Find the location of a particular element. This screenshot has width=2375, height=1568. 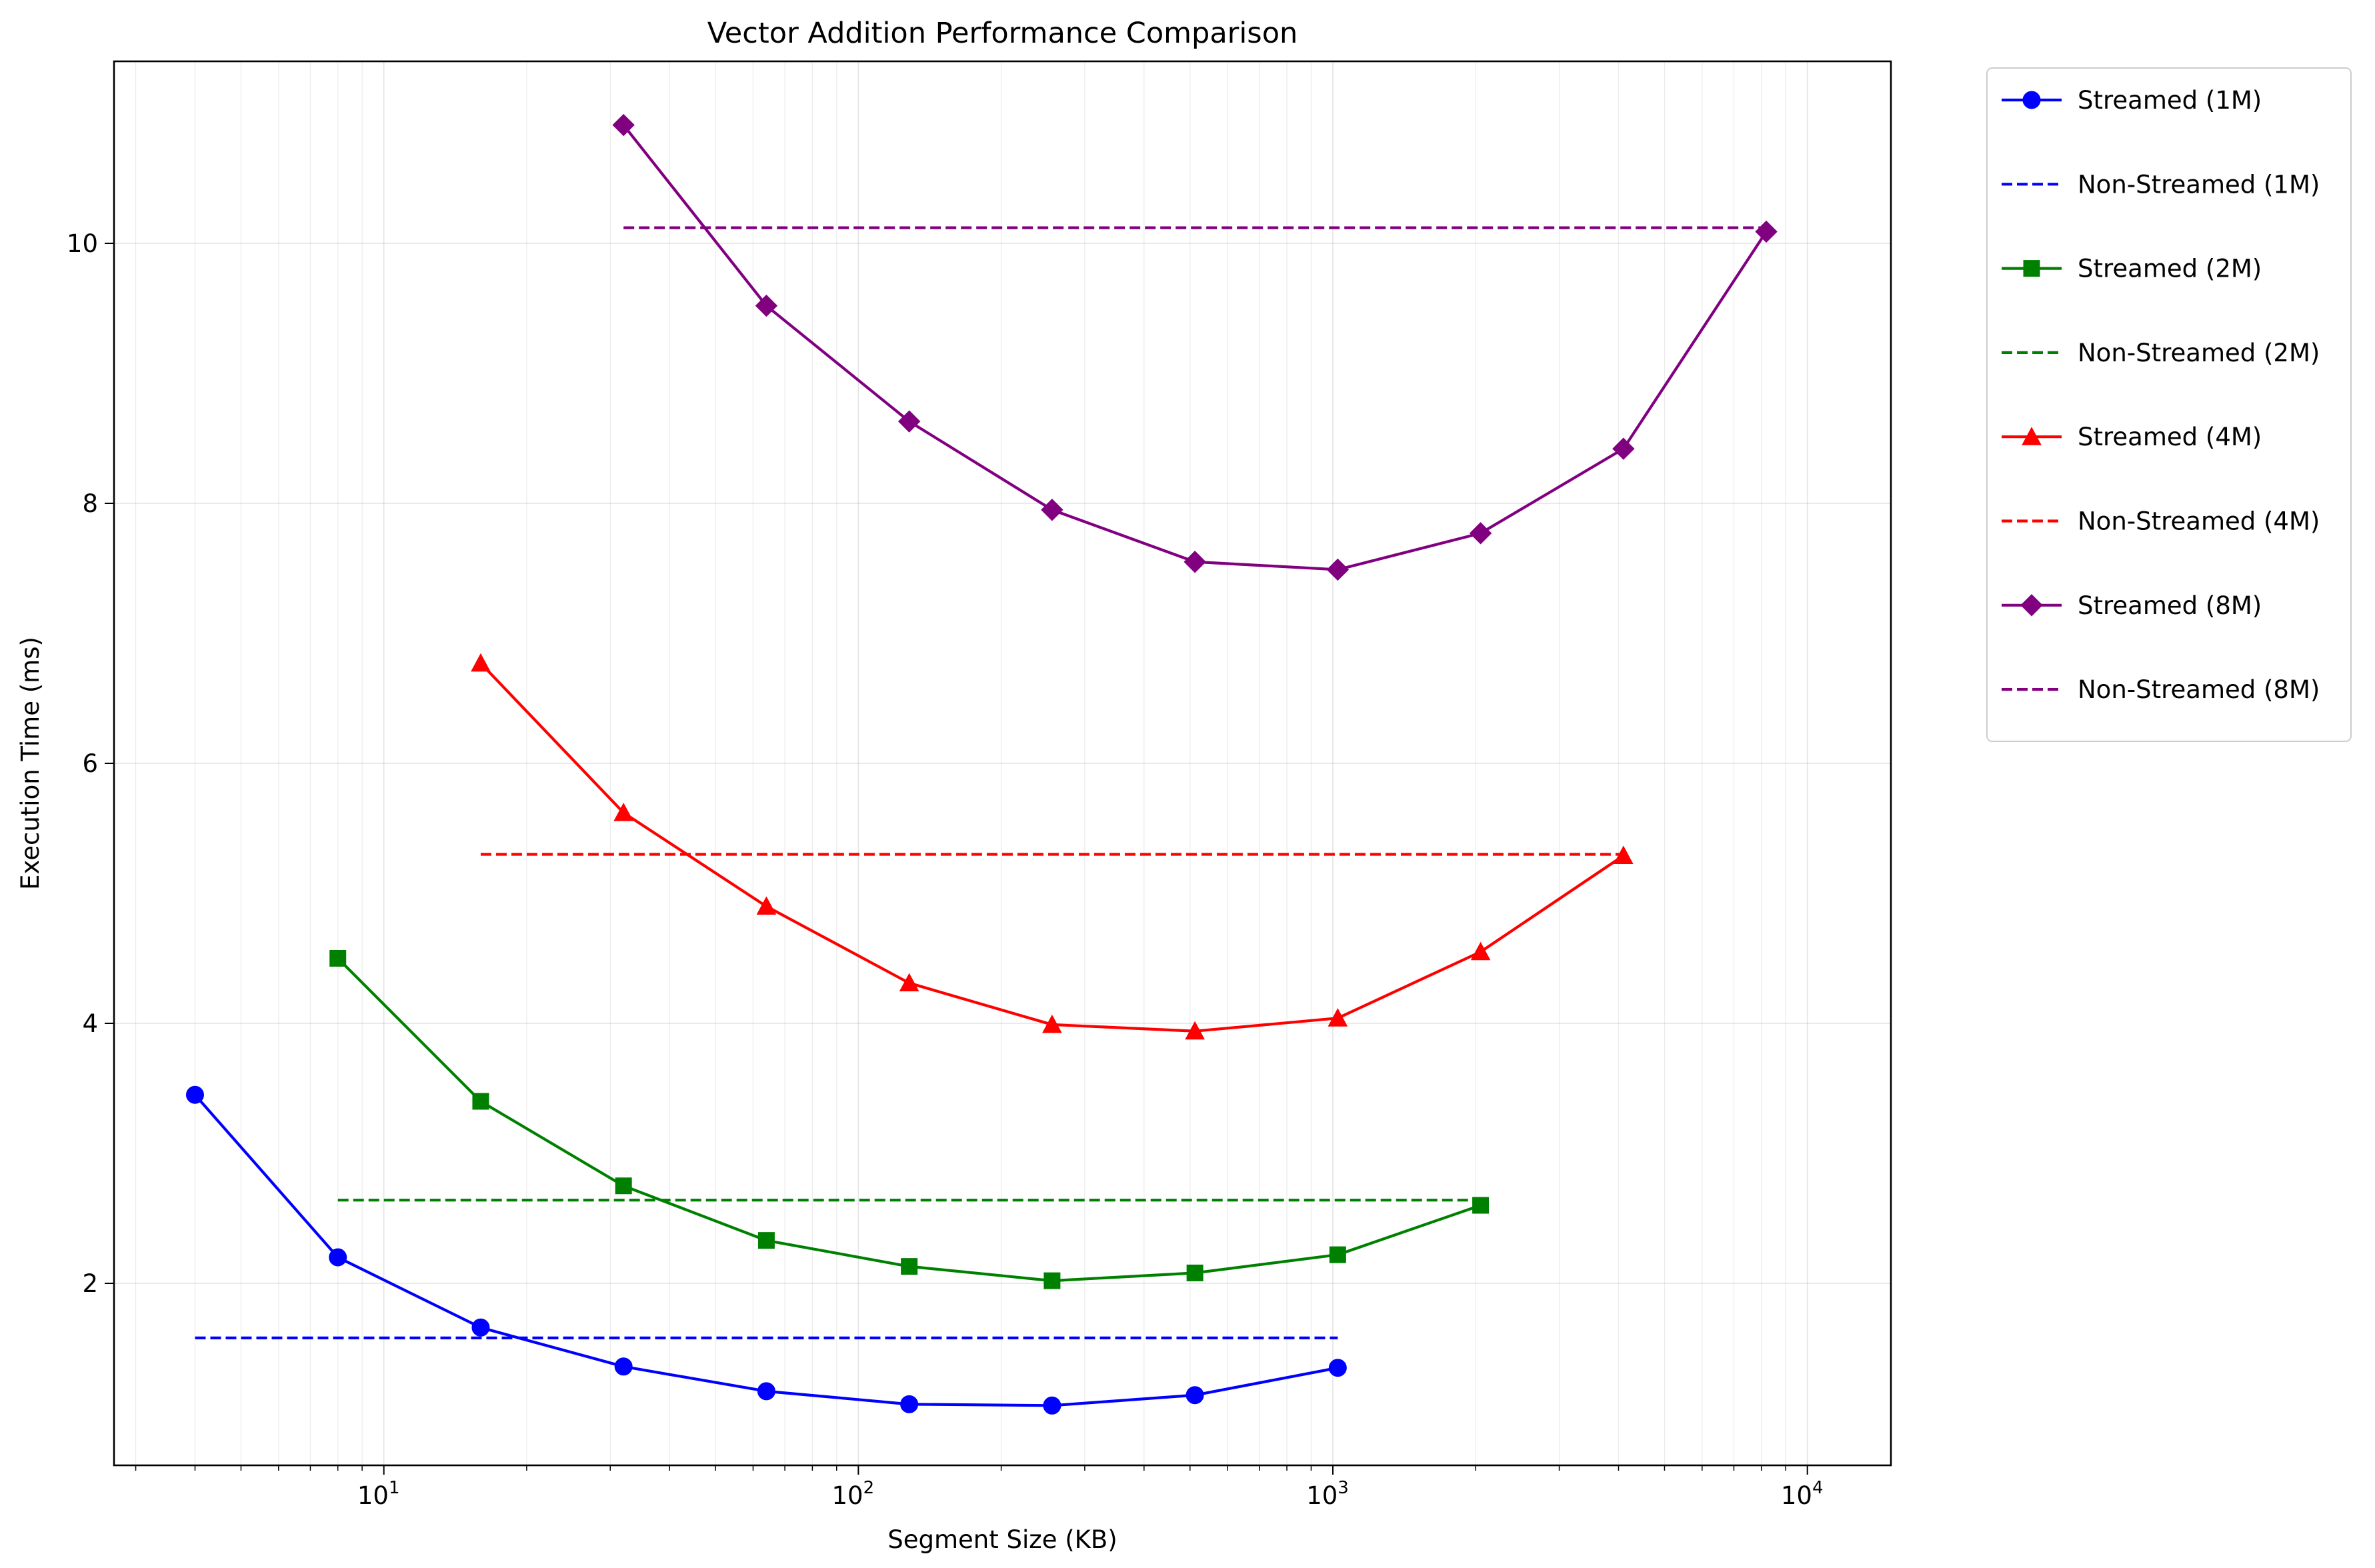

y-tick-label: 8 is located at coordinates (90, 503).